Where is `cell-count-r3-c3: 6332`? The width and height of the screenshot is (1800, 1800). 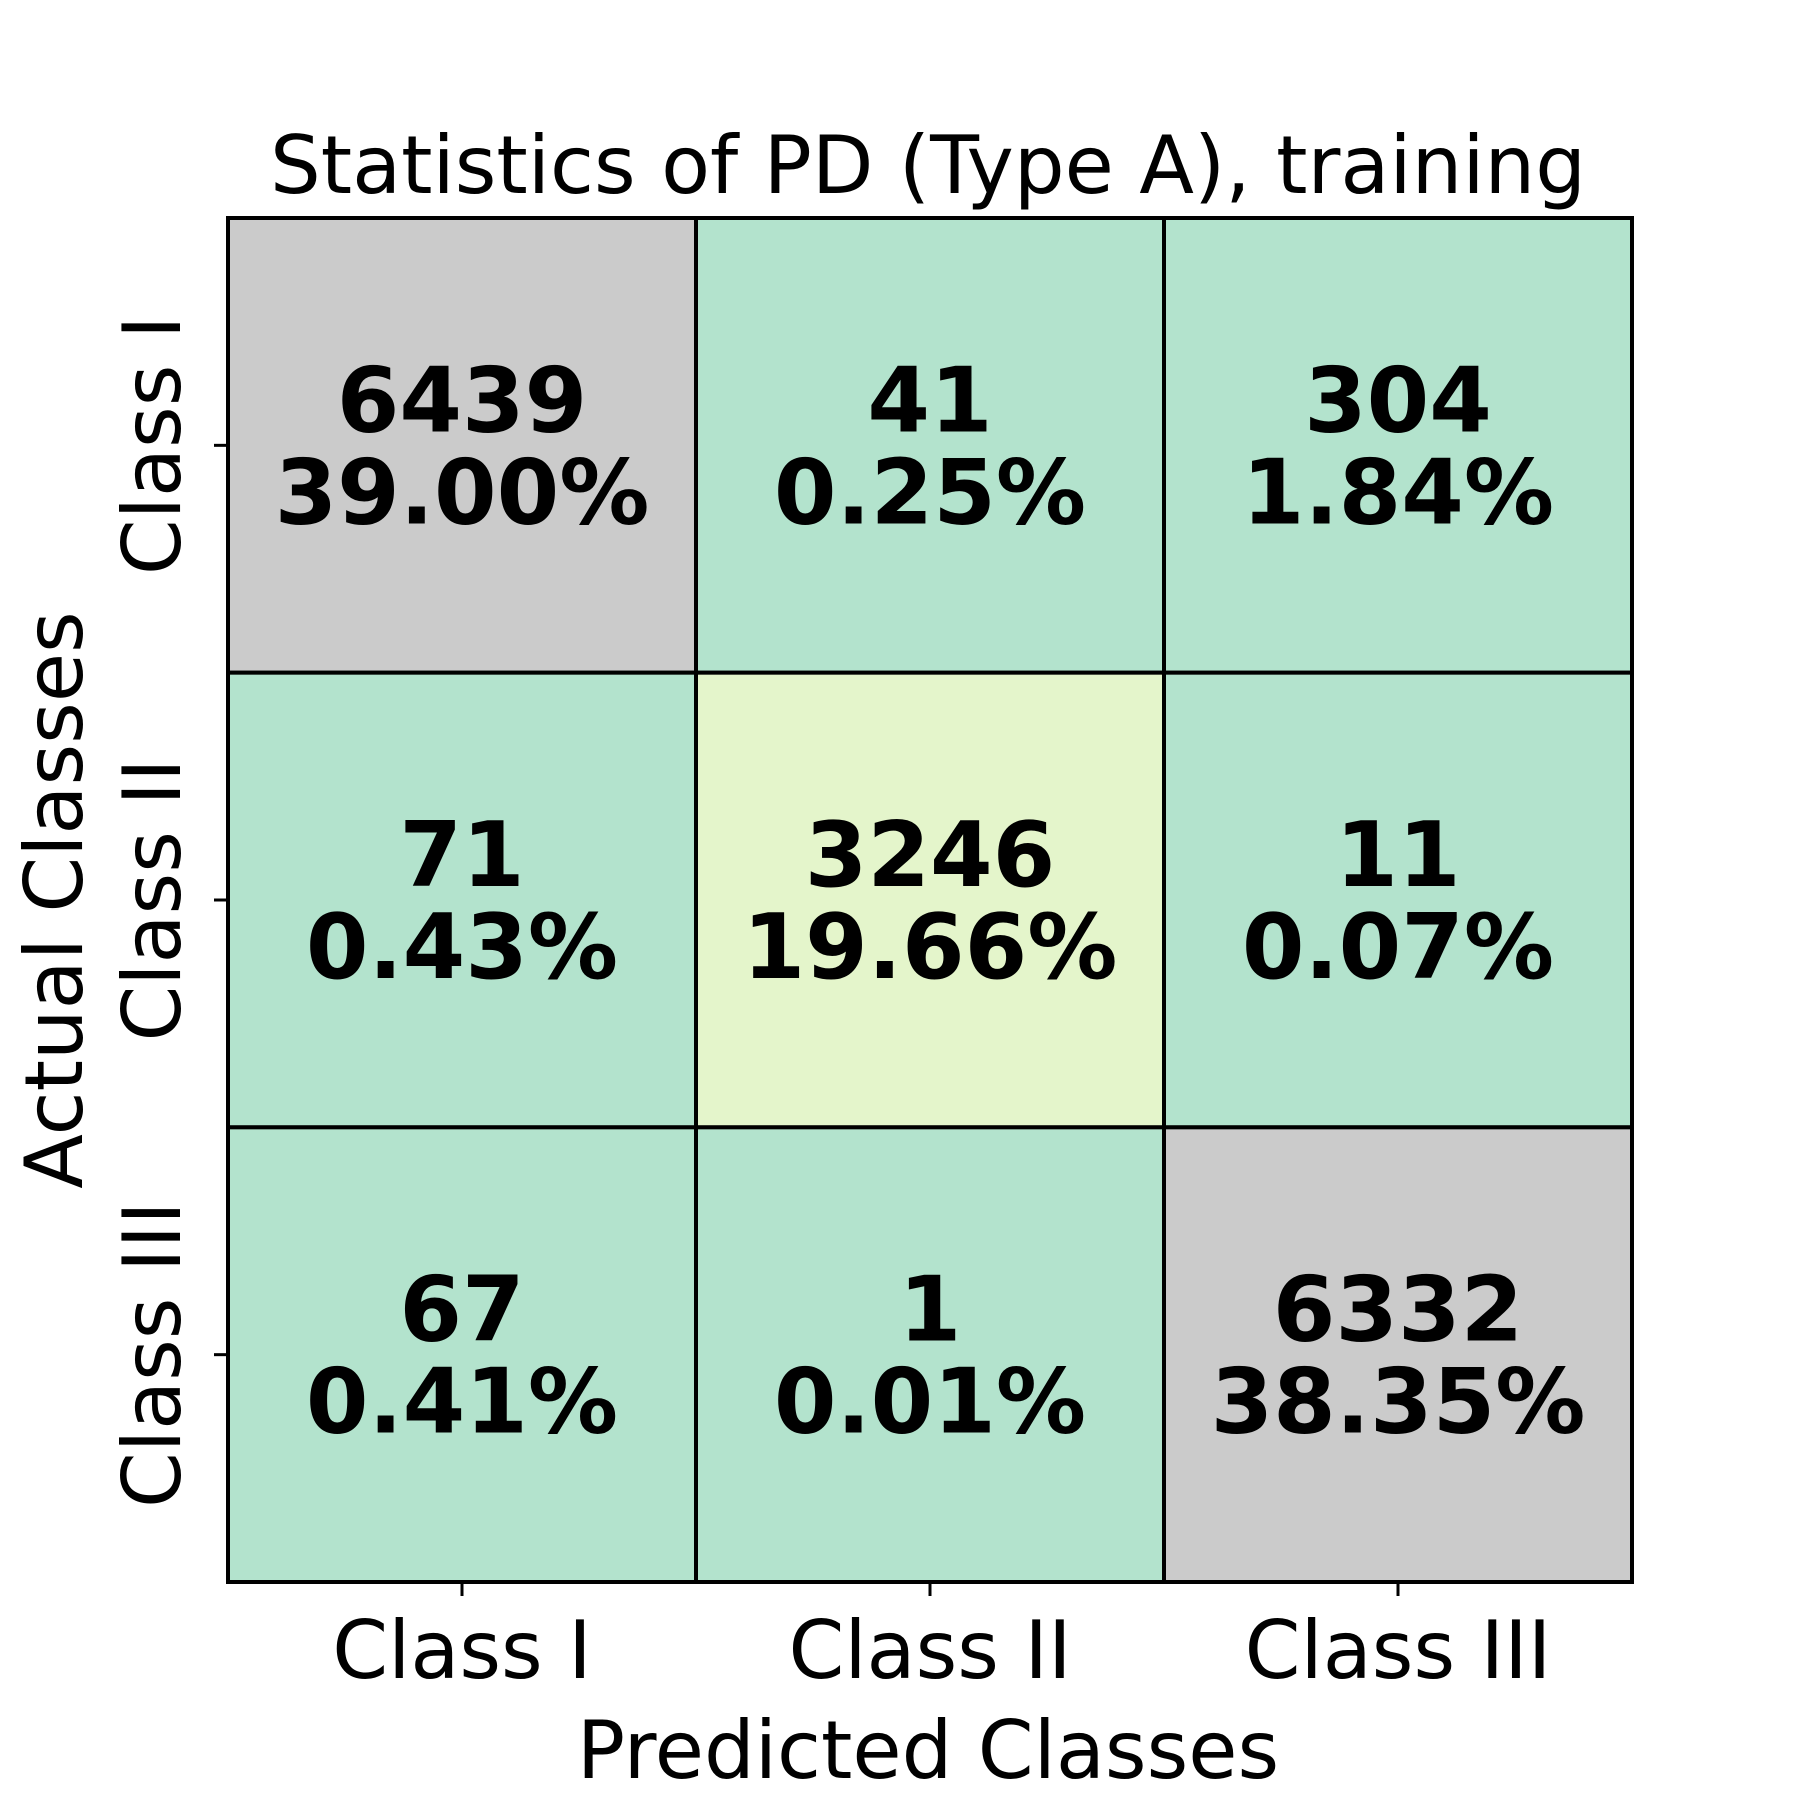
cell-count-r3-c3: 6332 is located at coordinates (1398, 1310).